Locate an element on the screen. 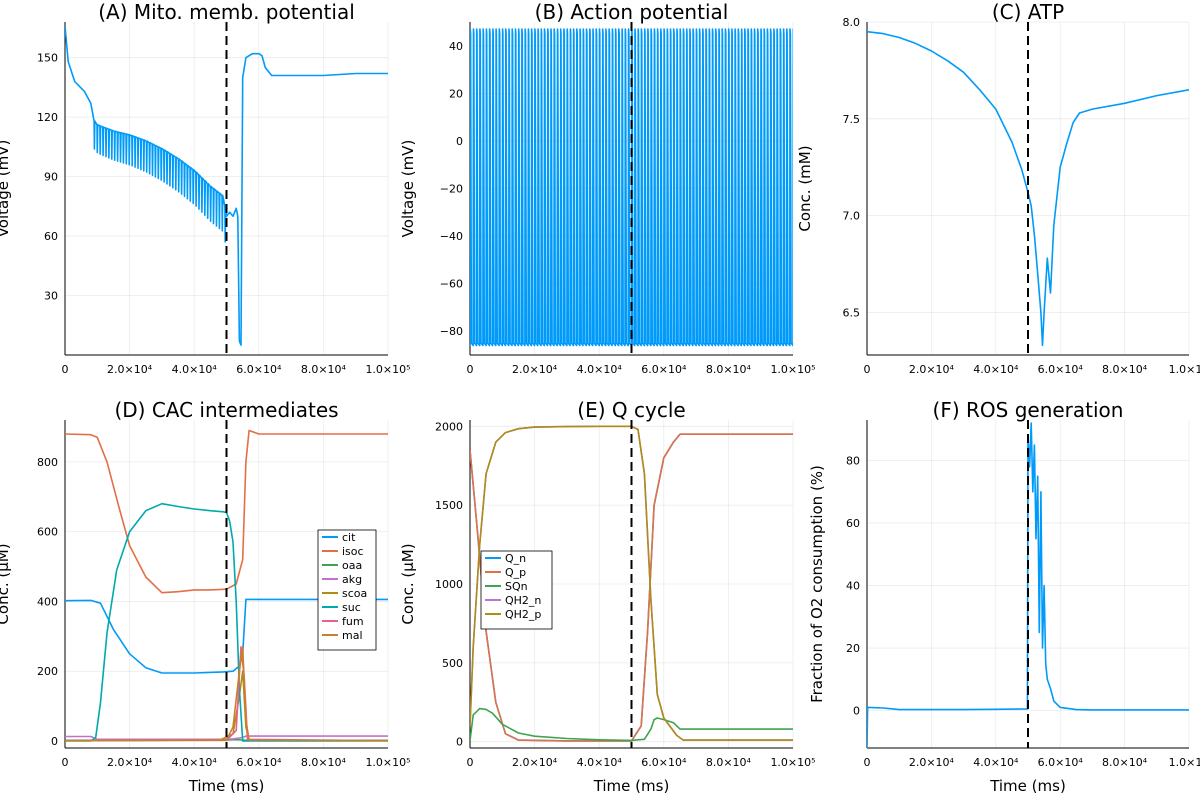 This screenshot has height=800, width=1200. series-line-SQn is located at coordinates (631, 724).